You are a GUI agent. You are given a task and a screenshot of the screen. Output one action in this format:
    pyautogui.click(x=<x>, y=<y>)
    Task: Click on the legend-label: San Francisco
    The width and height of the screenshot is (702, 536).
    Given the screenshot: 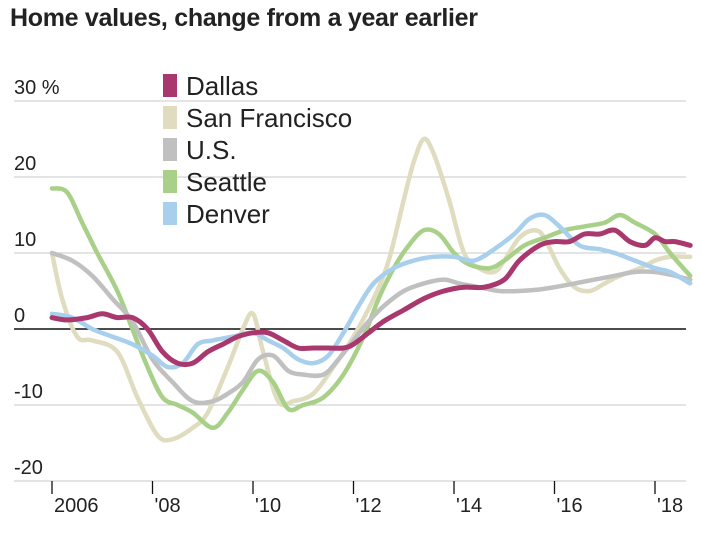 What is the action you would take?
    pyautogui.click(x=269, y=118)
    